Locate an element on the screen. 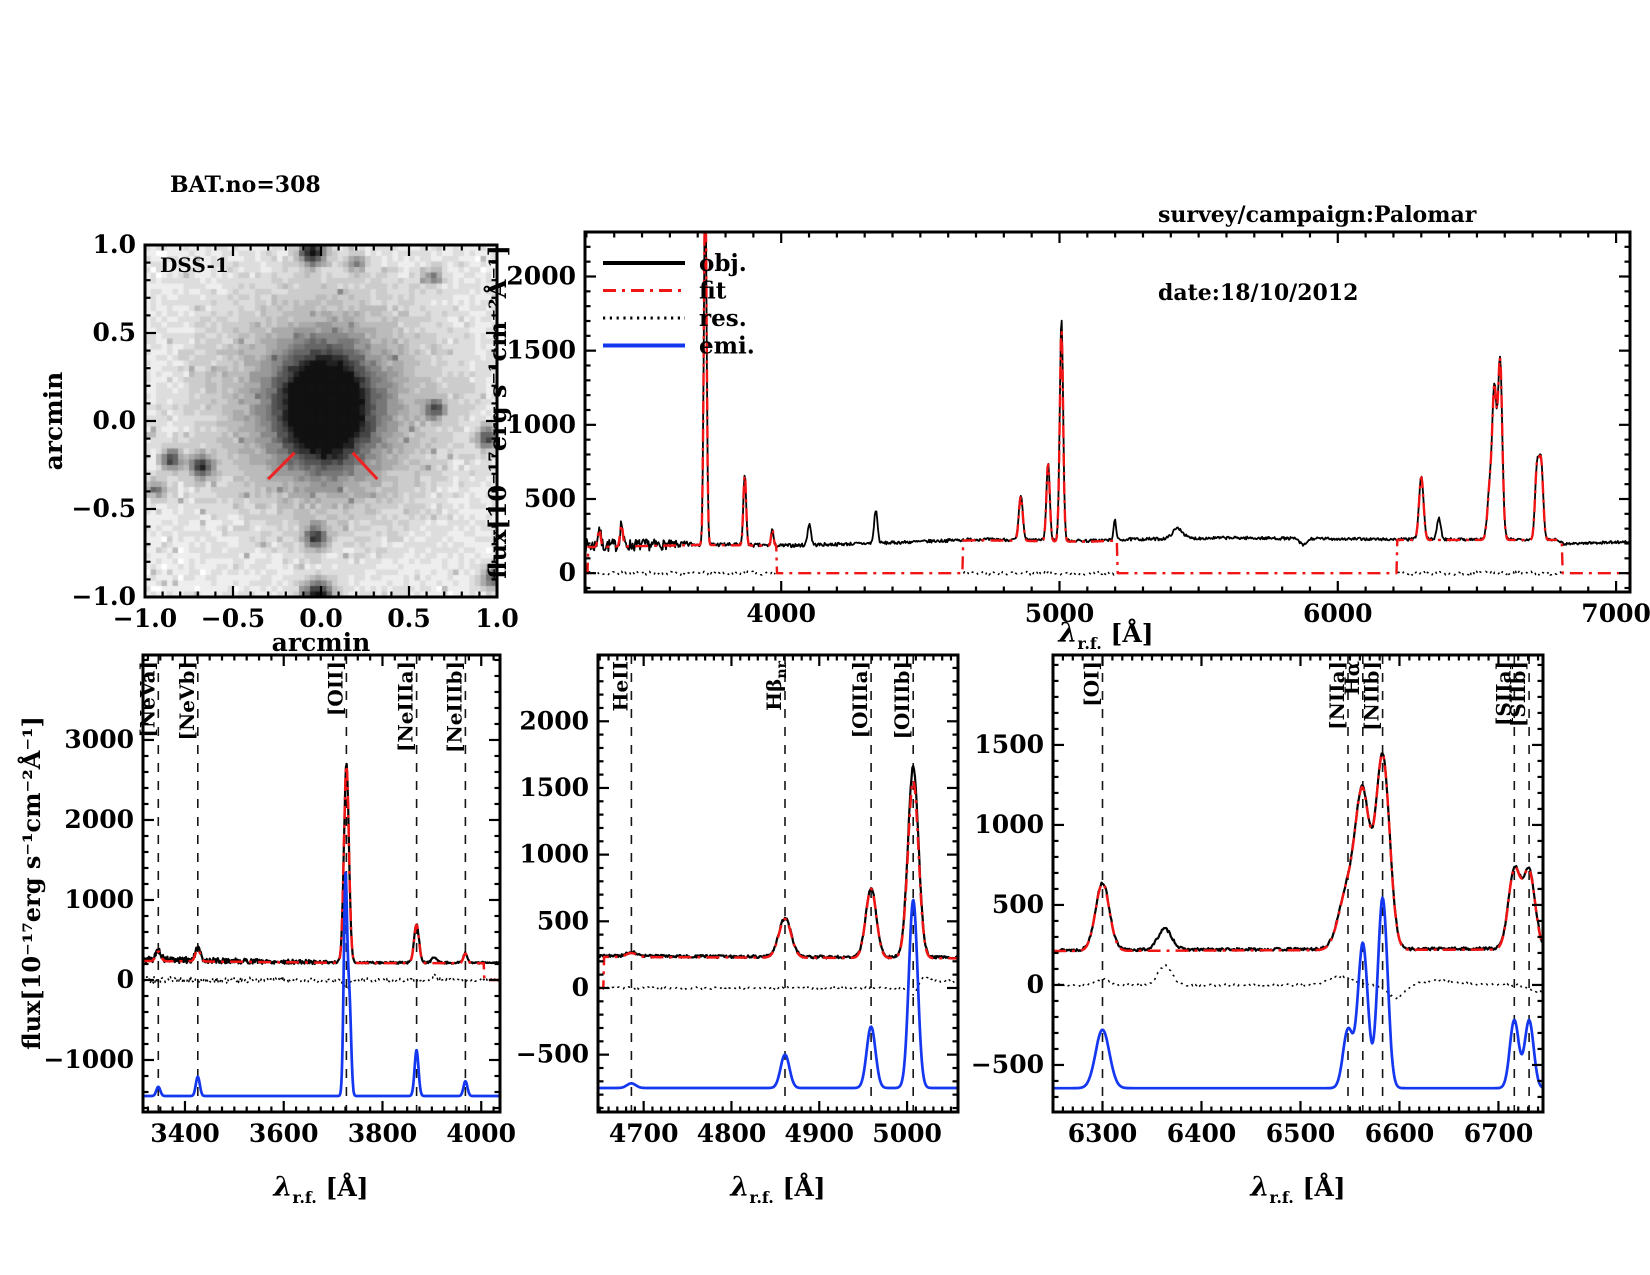 The width and height of the screenshot is (1650, 1275). dss-galaxy-image is located at coordinates (321, 421).